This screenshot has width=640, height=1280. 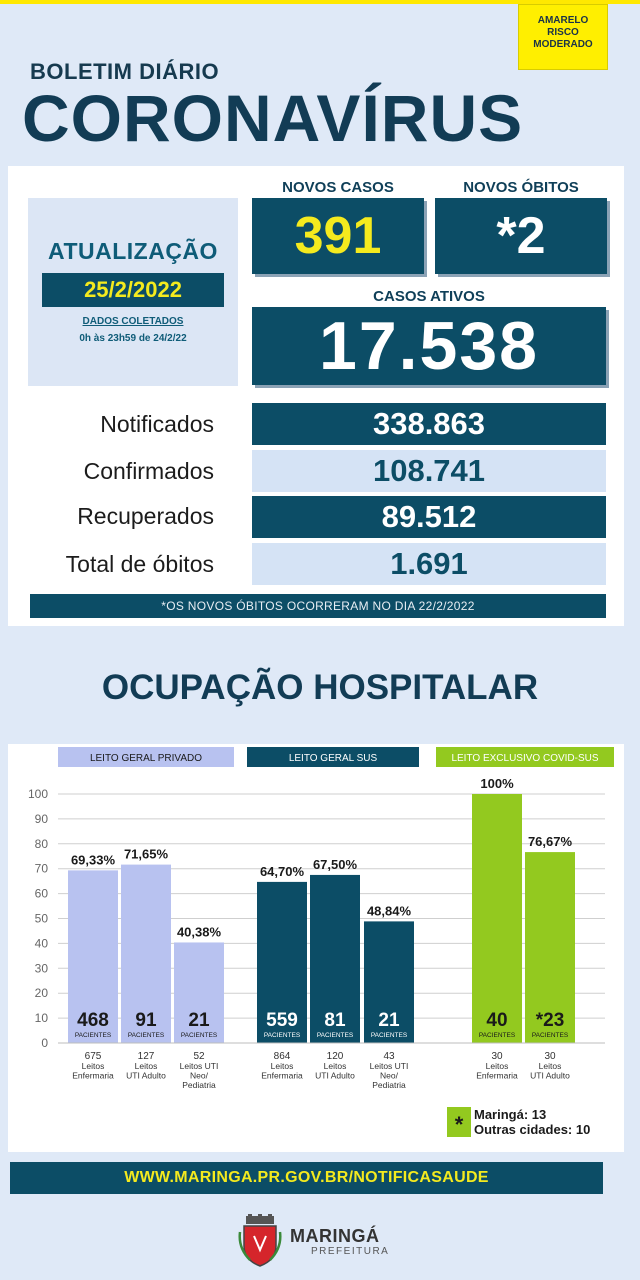 What do you see at coordinates (350, 1251) in the screenshot?
I see `brand-sub: PREFEITURA` at bounding box center [350, 1251].